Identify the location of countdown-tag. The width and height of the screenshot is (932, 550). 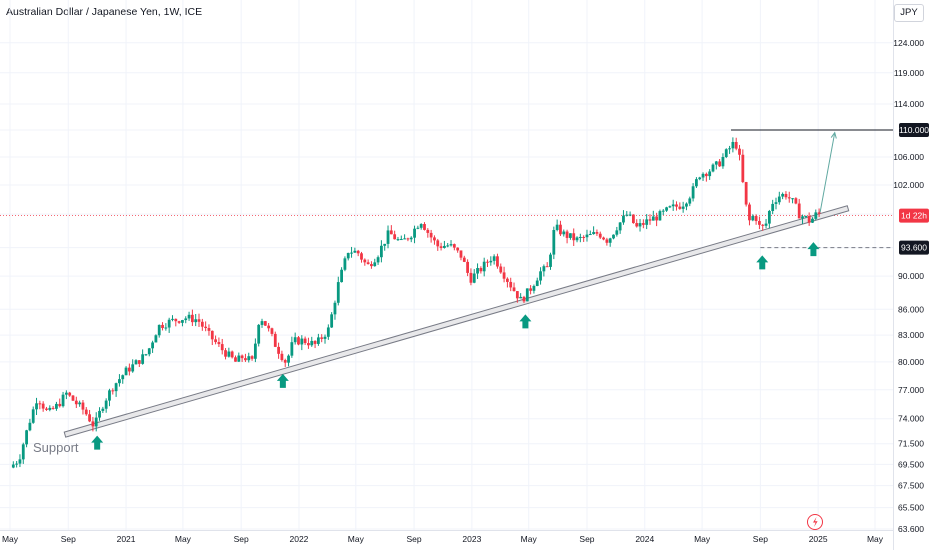
(914, 215).